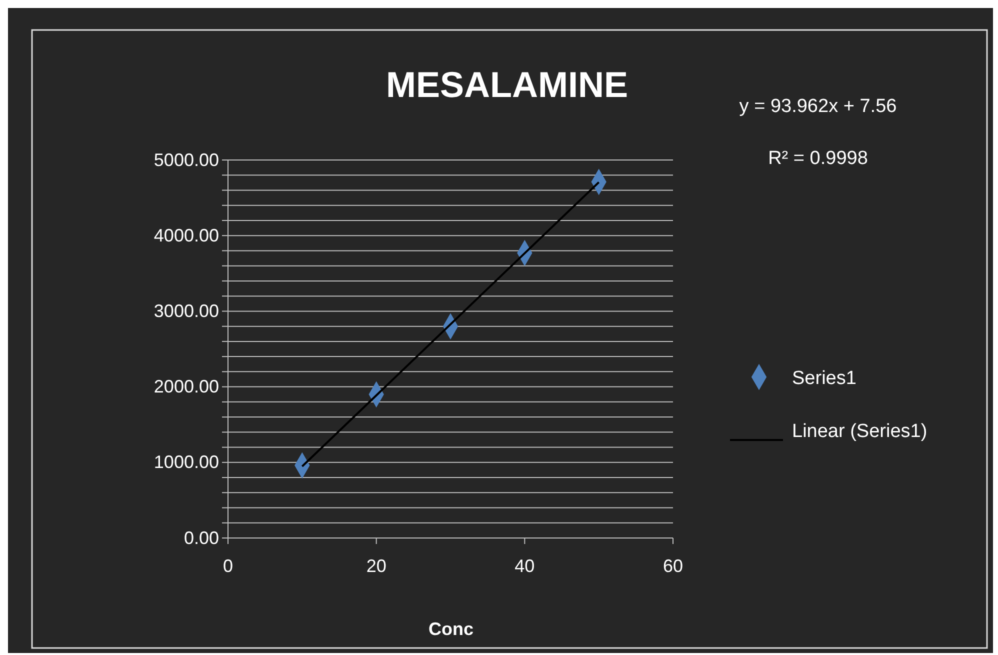 This screenshot has height=655, width=998. I want to click on x-tick-label: 40, so click(524, 566).